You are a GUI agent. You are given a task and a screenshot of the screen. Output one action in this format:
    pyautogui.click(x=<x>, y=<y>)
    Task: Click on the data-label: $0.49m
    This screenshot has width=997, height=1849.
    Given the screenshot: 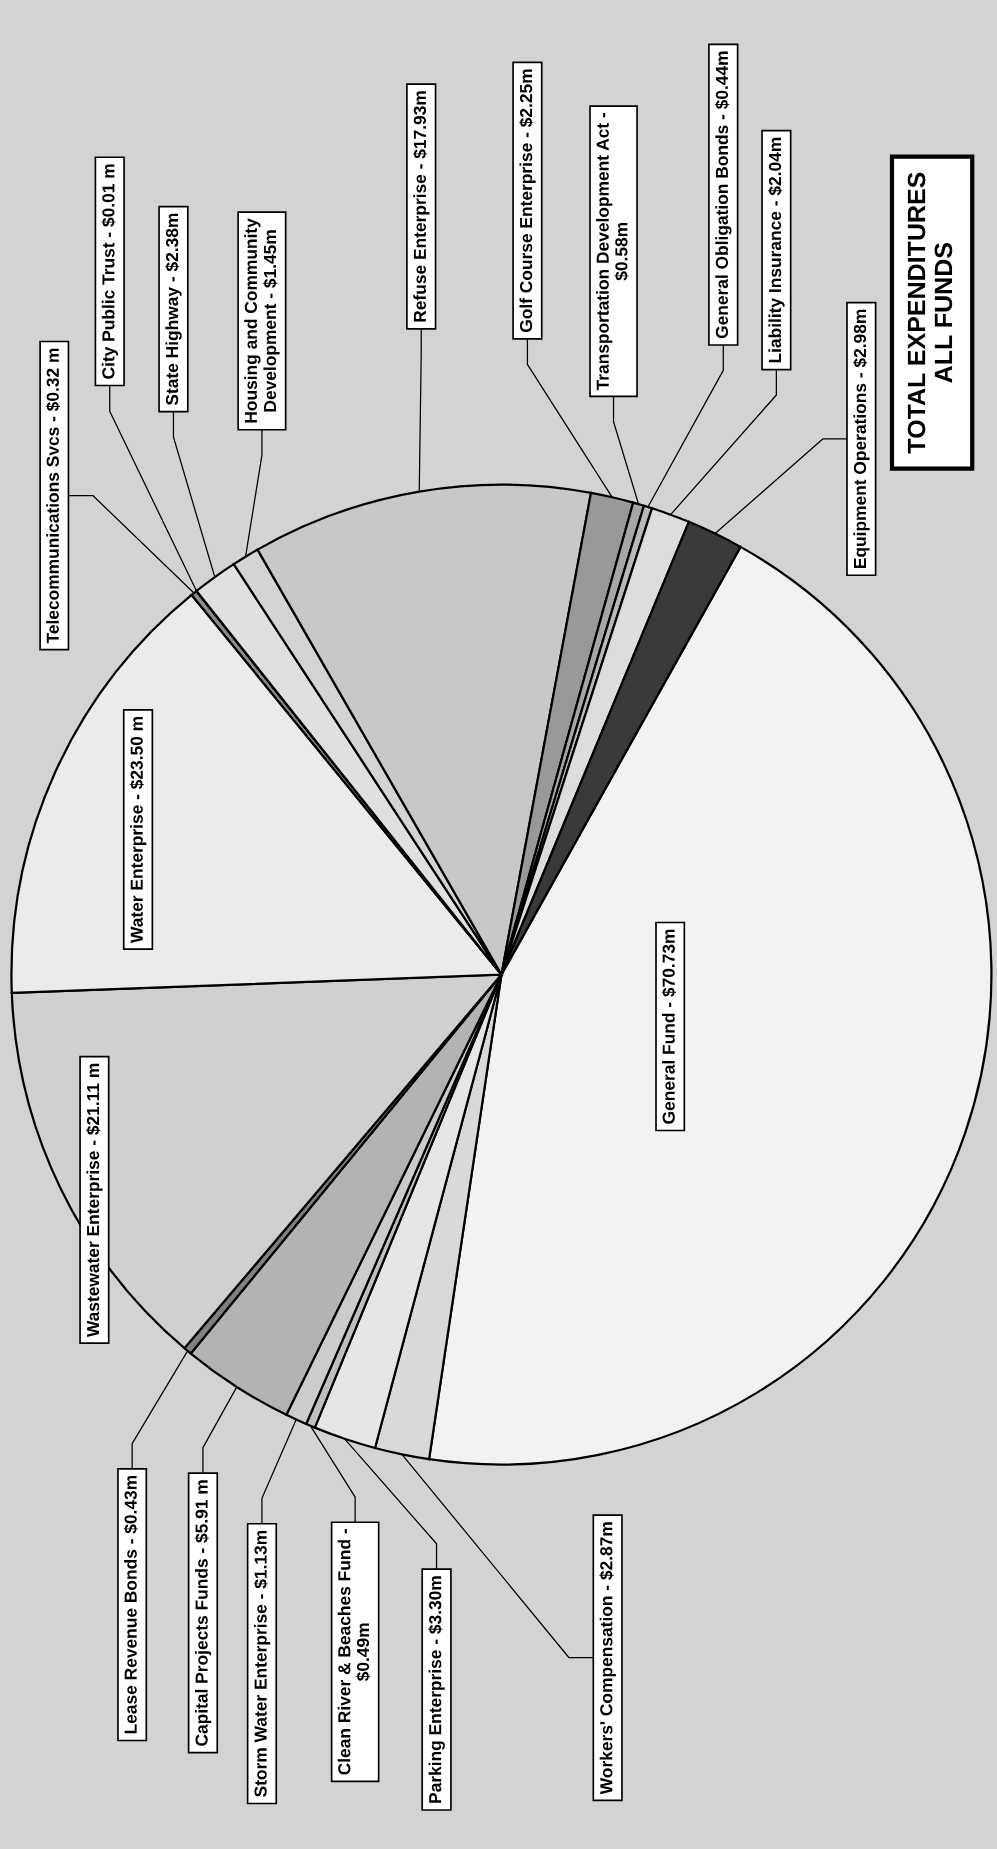 What is the action you would take?
    pyautogui.click(x=363, y=1652)
    